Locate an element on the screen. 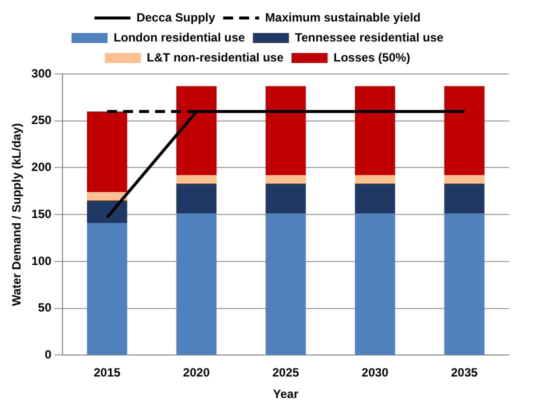  y-tick-label: 150 is located at coordinates (41, 213).